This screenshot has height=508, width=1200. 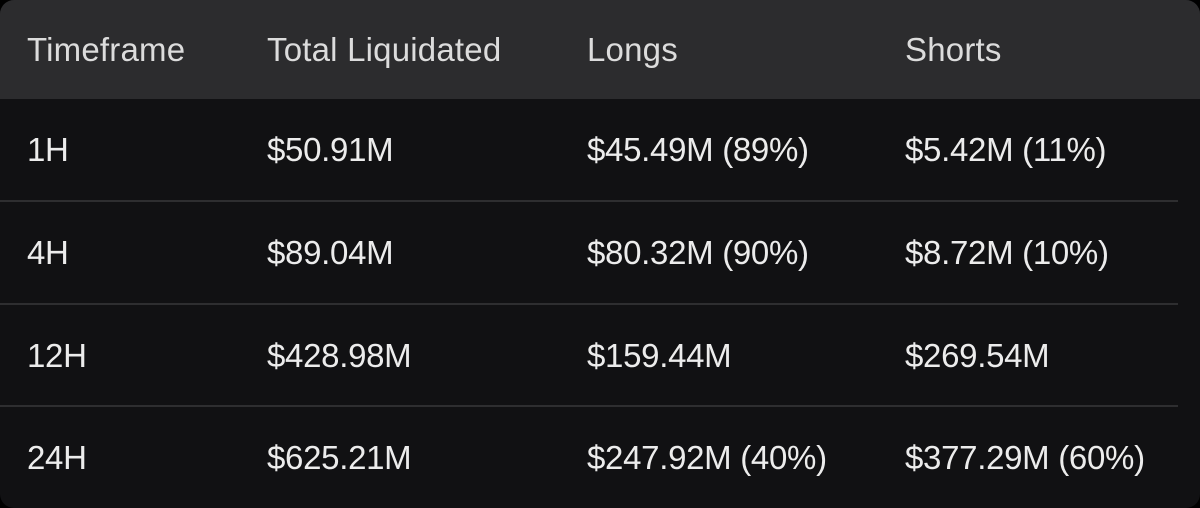 What do you see at coordinates (384, 49) in the screenshot?
I see `header-total-liquidated: Total Liquidated` at bounding box center [384, 49].